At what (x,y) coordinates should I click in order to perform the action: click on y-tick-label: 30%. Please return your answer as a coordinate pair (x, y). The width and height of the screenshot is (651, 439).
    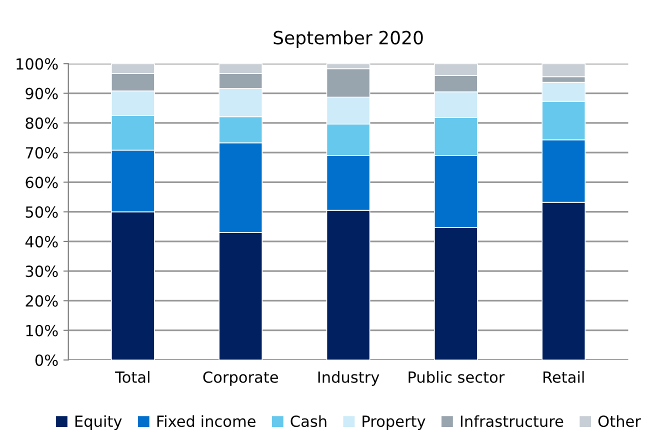
    Looking at the image, I should click on (42, 272).